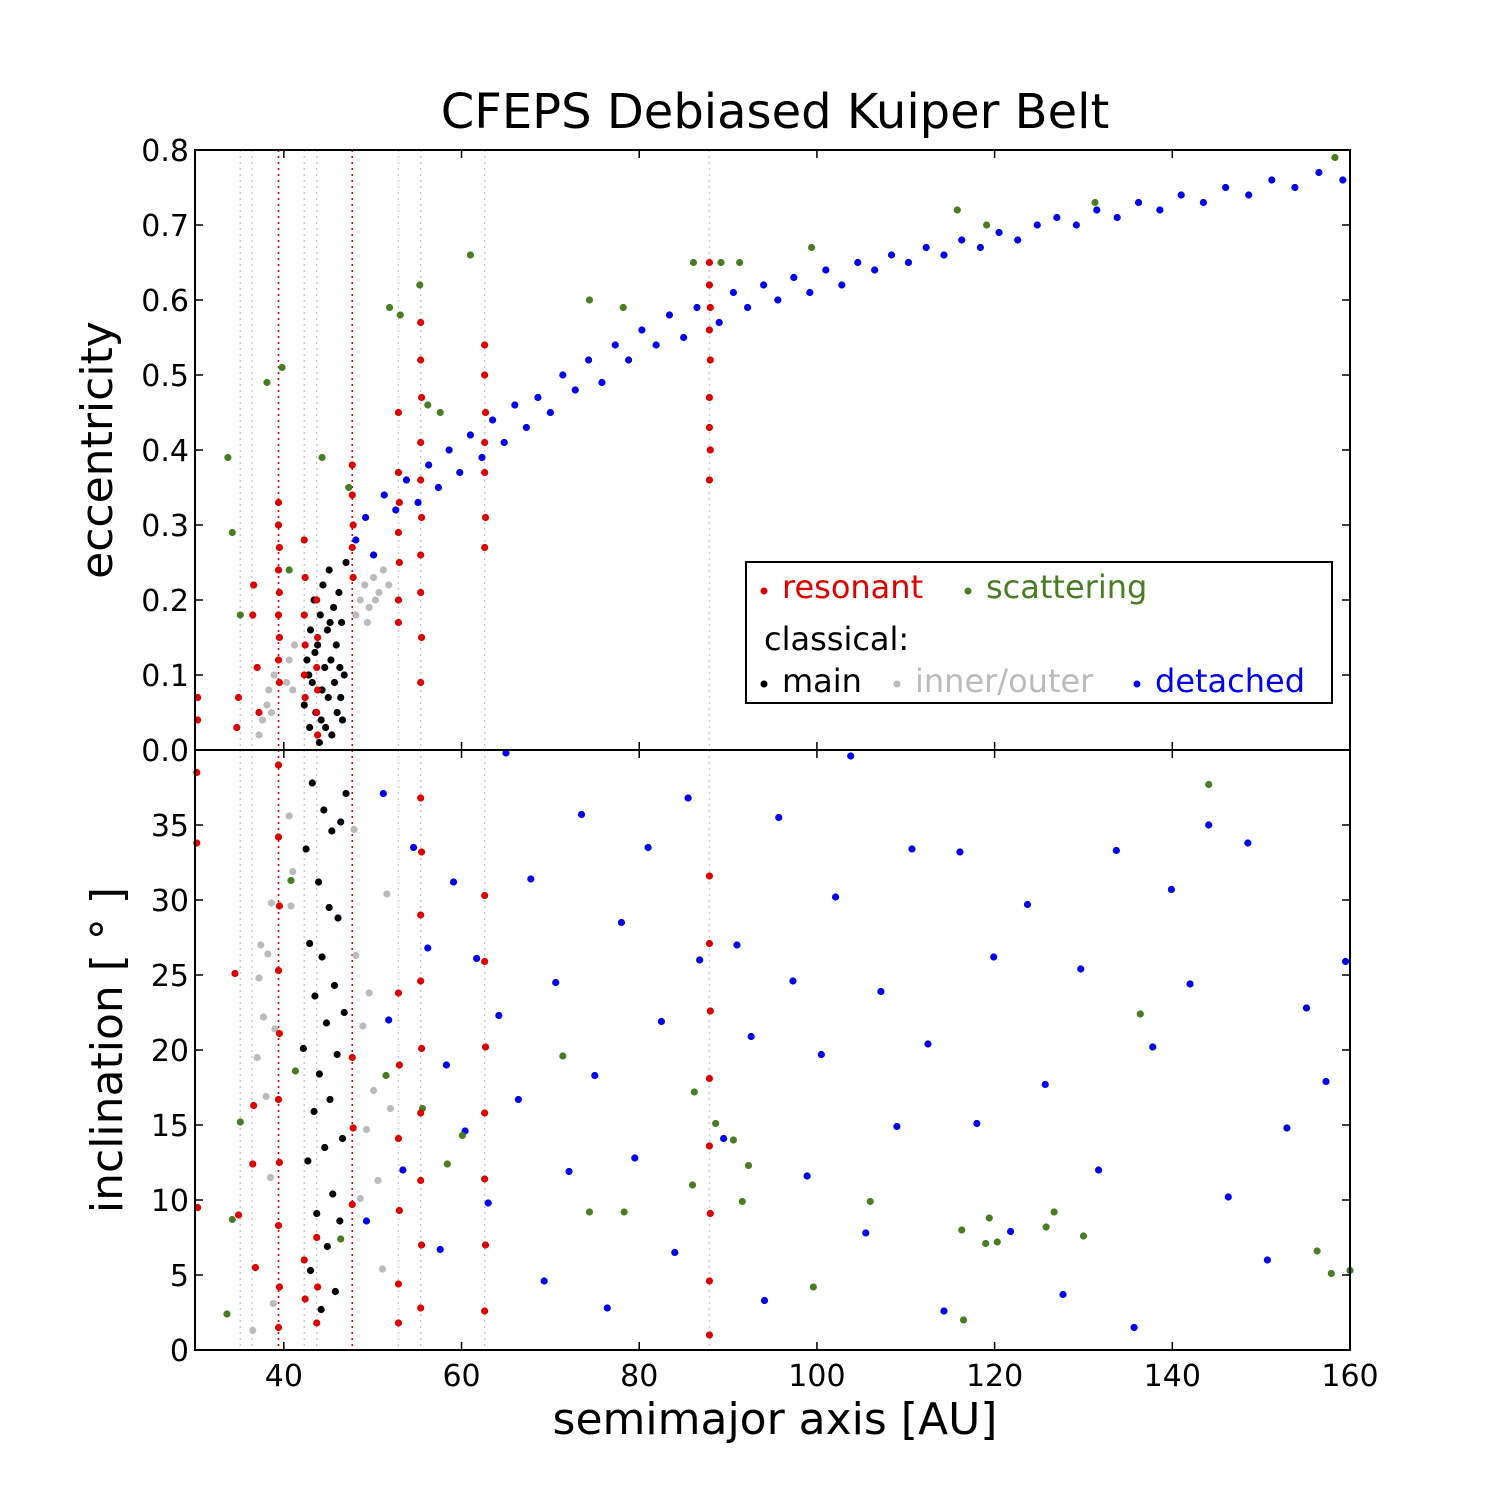  What do you see at coordinates (1004, 681) in the screenshot?
I see `legend-inner-outer-label: inner/outer` at bounding box center [1004, 681].